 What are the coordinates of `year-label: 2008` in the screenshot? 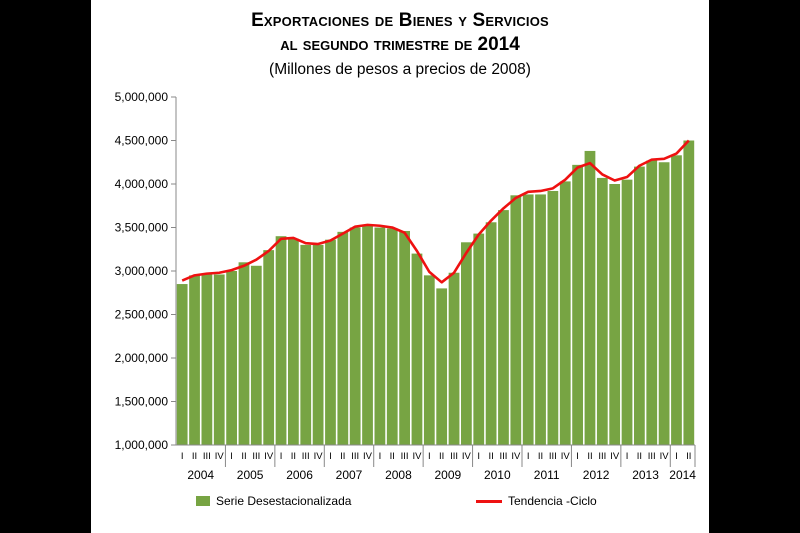 It's located at (398, 475).